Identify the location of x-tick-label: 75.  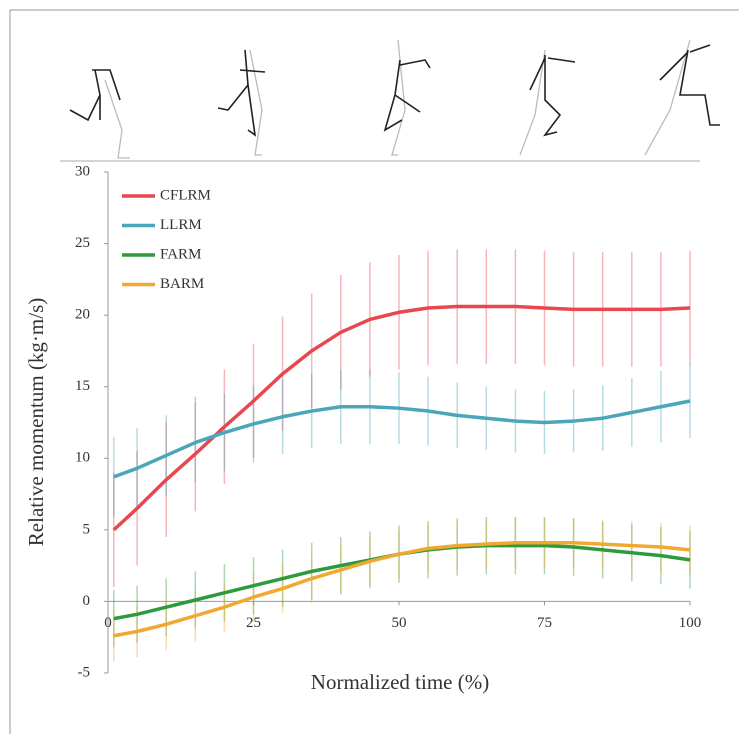
(544, 623).